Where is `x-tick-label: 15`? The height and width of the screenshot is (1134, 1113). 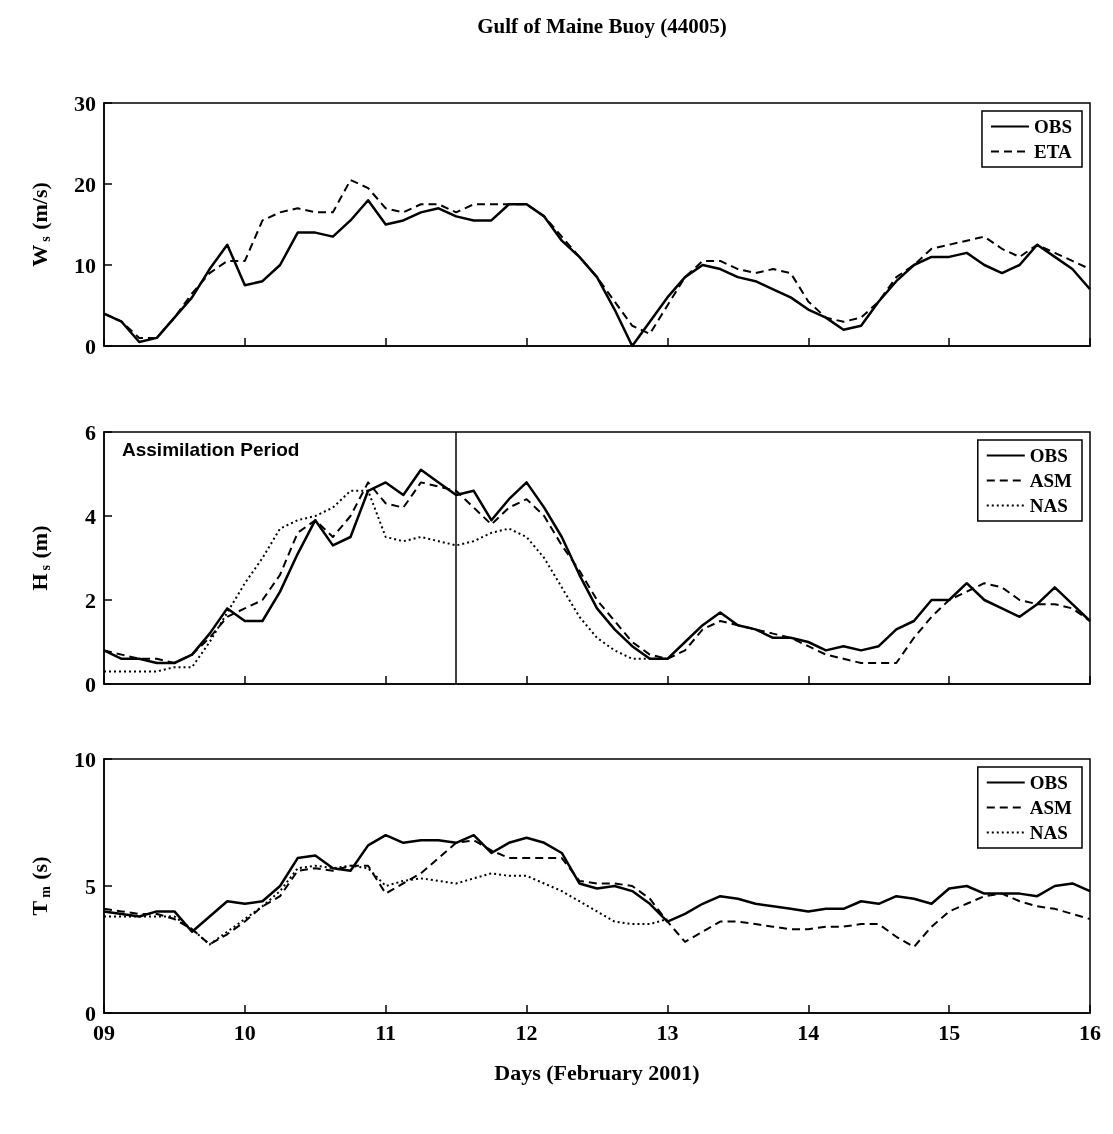
x-tick-label: 15 is located at coordinates (949, 1032).